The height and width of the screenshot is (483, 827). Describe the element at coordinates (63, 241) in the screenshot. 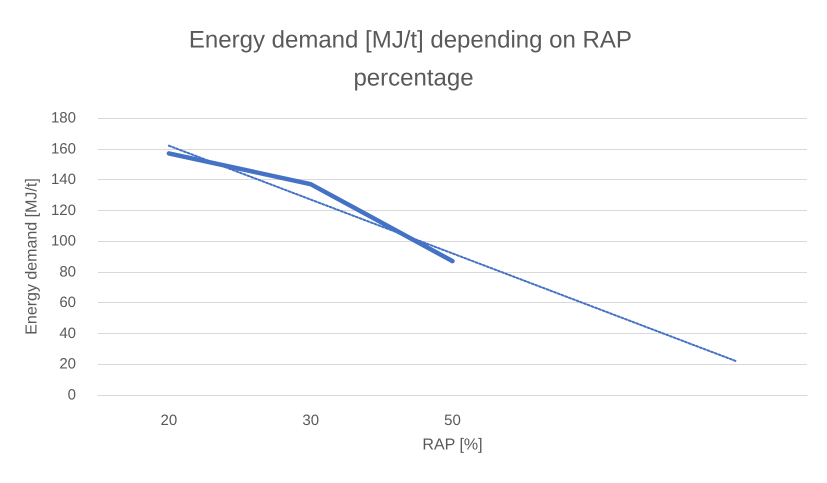

I see `y-tick-label: 100` at that location.